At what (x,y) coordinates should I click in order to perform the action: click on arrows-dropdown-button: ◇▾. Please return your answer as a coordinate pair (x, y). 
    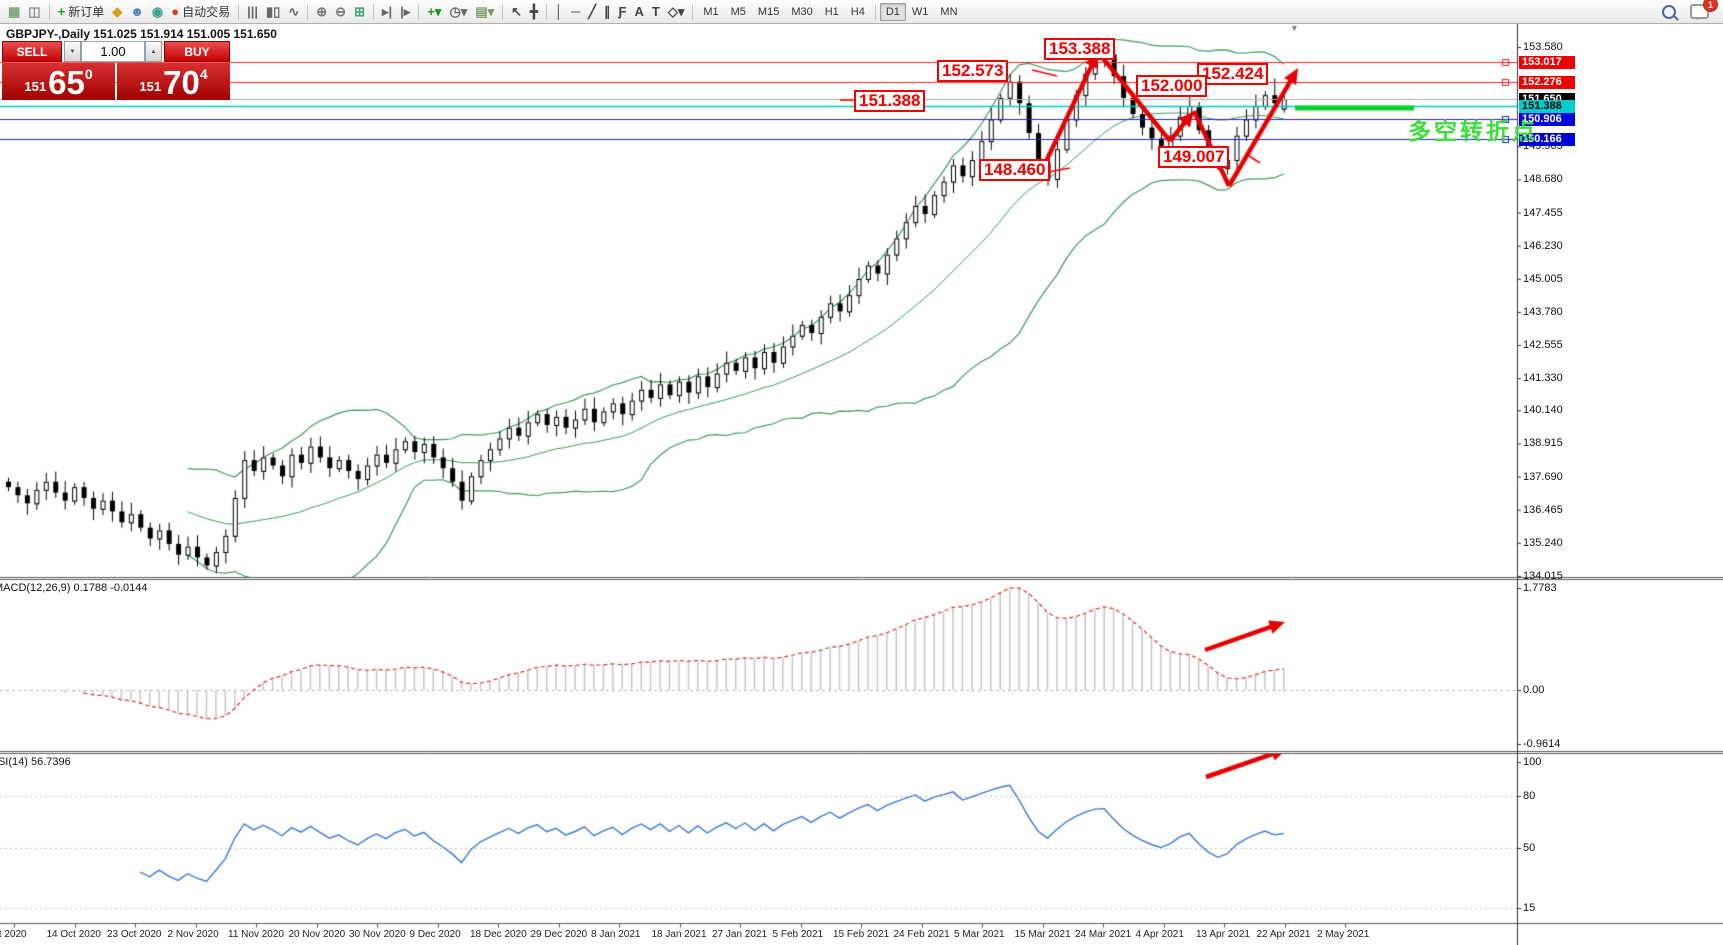
    Looking at the image, I should click on (676, 12).